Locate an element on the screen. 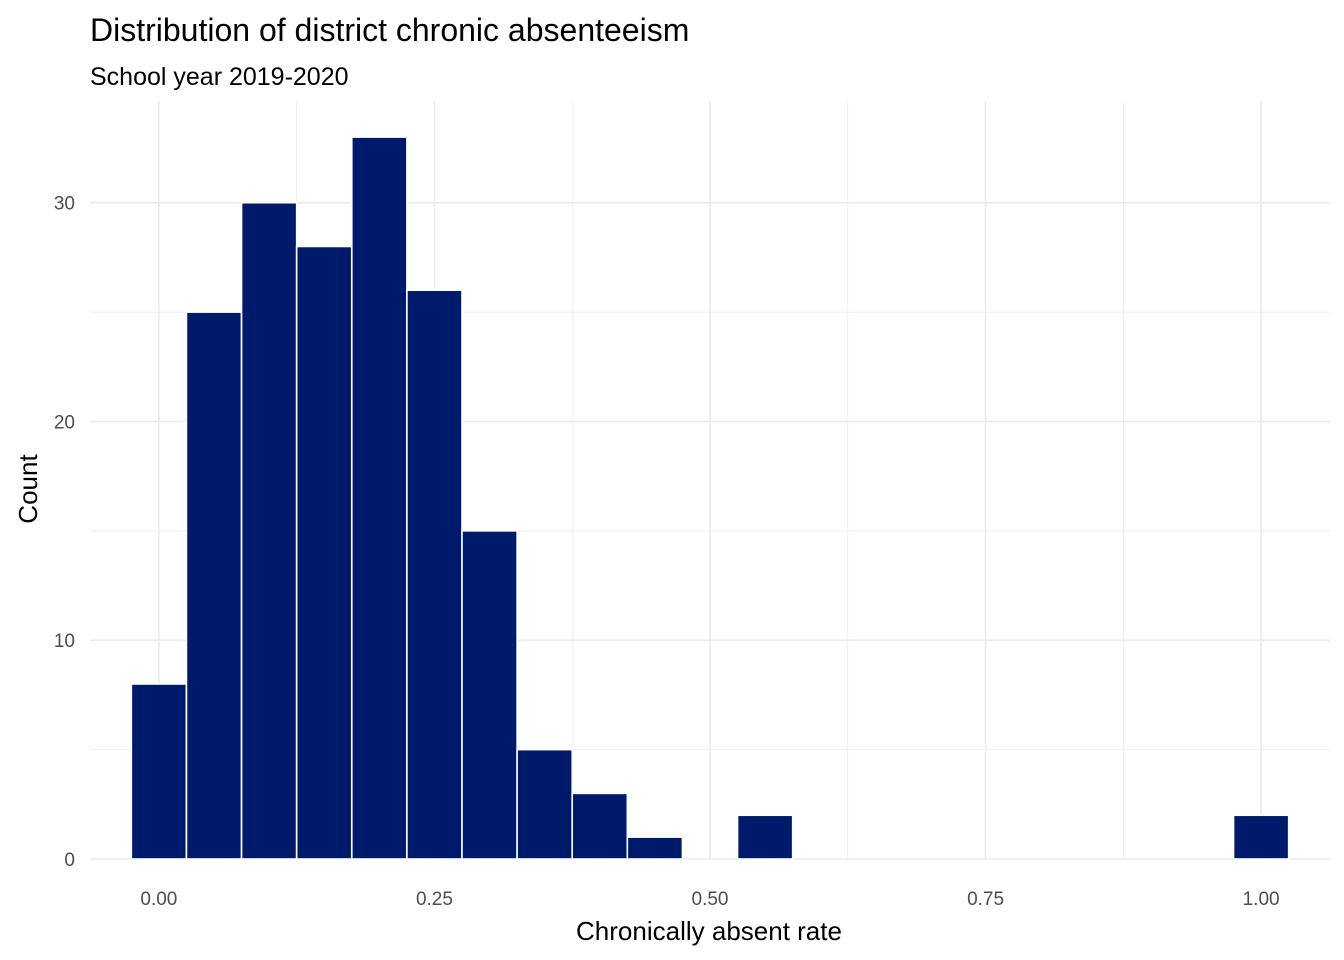 The image size is (1344, 960). y-tick-label: 20 is located at coordinates (64, 422).